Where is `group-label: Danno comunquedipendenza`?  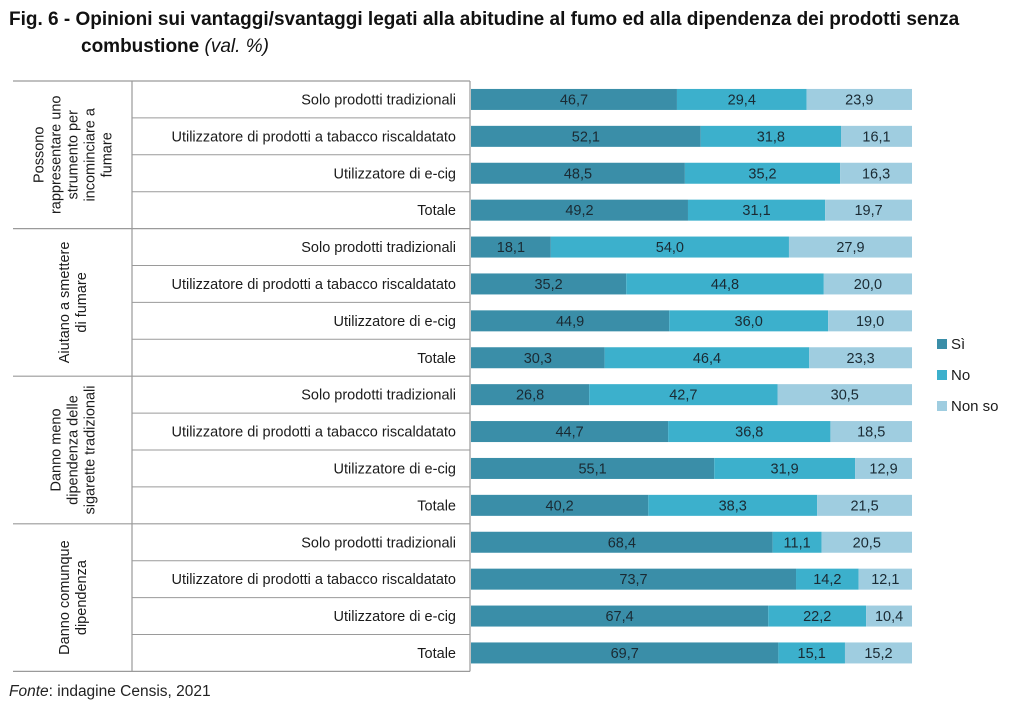 group-label: Danno comunquedipendenza is located at coordinates (73, 597).